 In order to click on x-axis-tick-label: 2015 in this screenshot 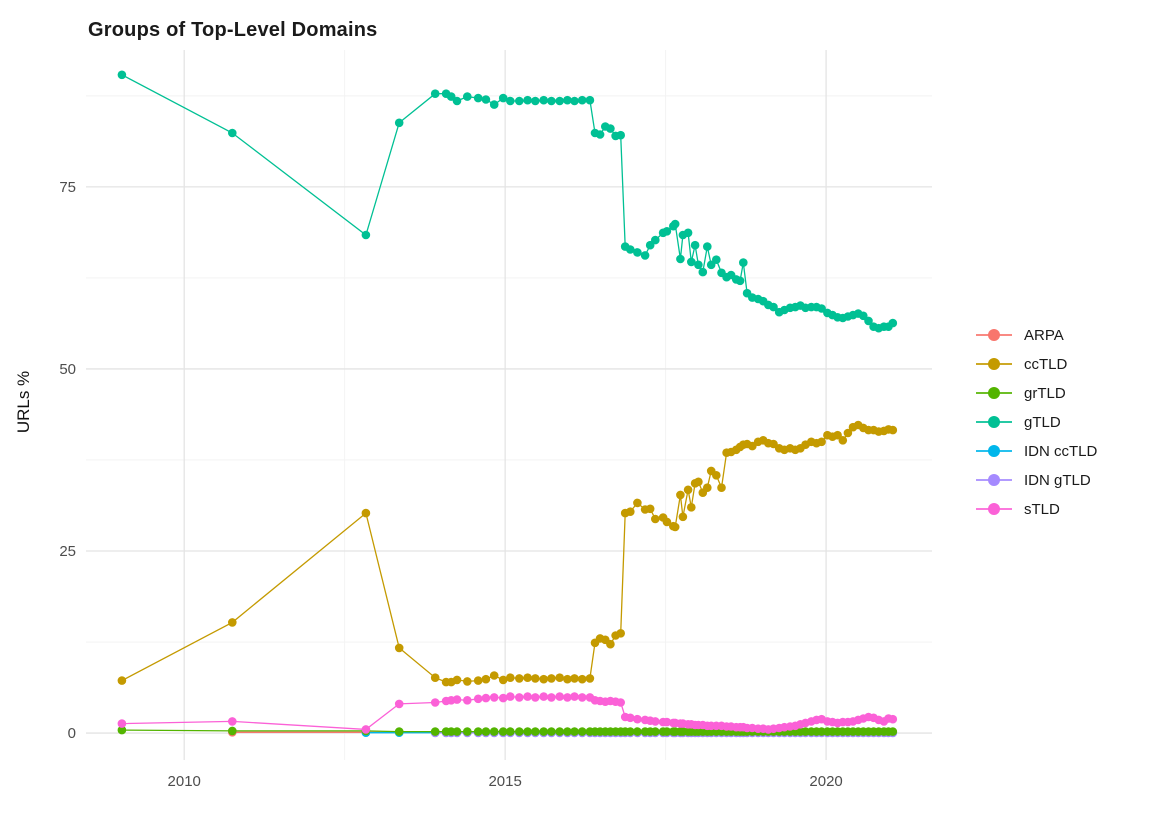, I will do `click(504, 781)`.